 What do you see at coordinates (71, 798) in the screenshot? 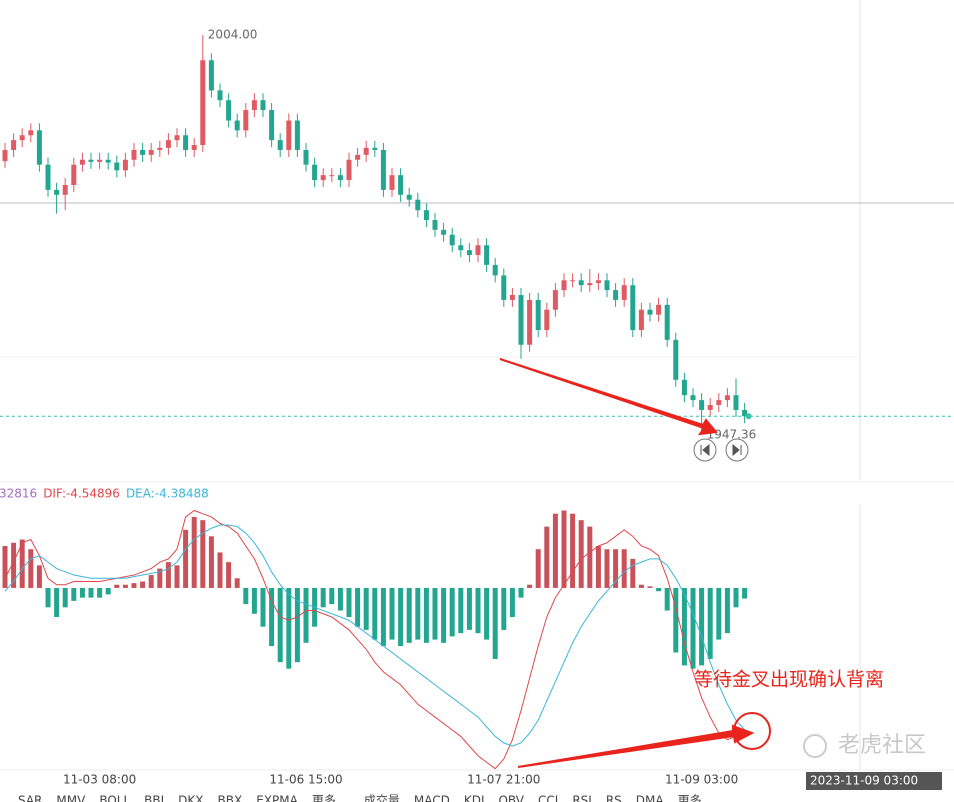
I see `toolbar-item: MMV` at bounding box center [71, 798].